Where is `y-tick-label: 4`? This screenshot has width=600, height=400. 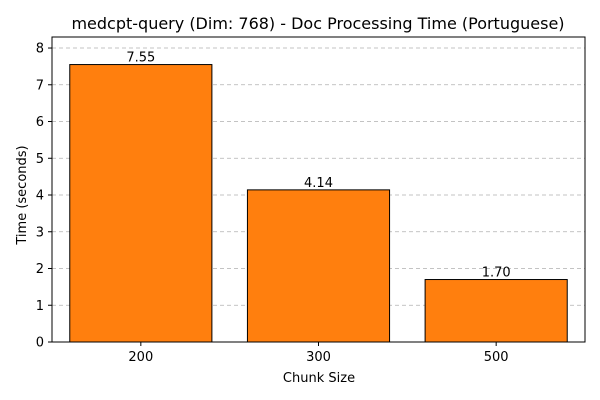 y-tick-label: 4 is located at coordinates (40, 196).